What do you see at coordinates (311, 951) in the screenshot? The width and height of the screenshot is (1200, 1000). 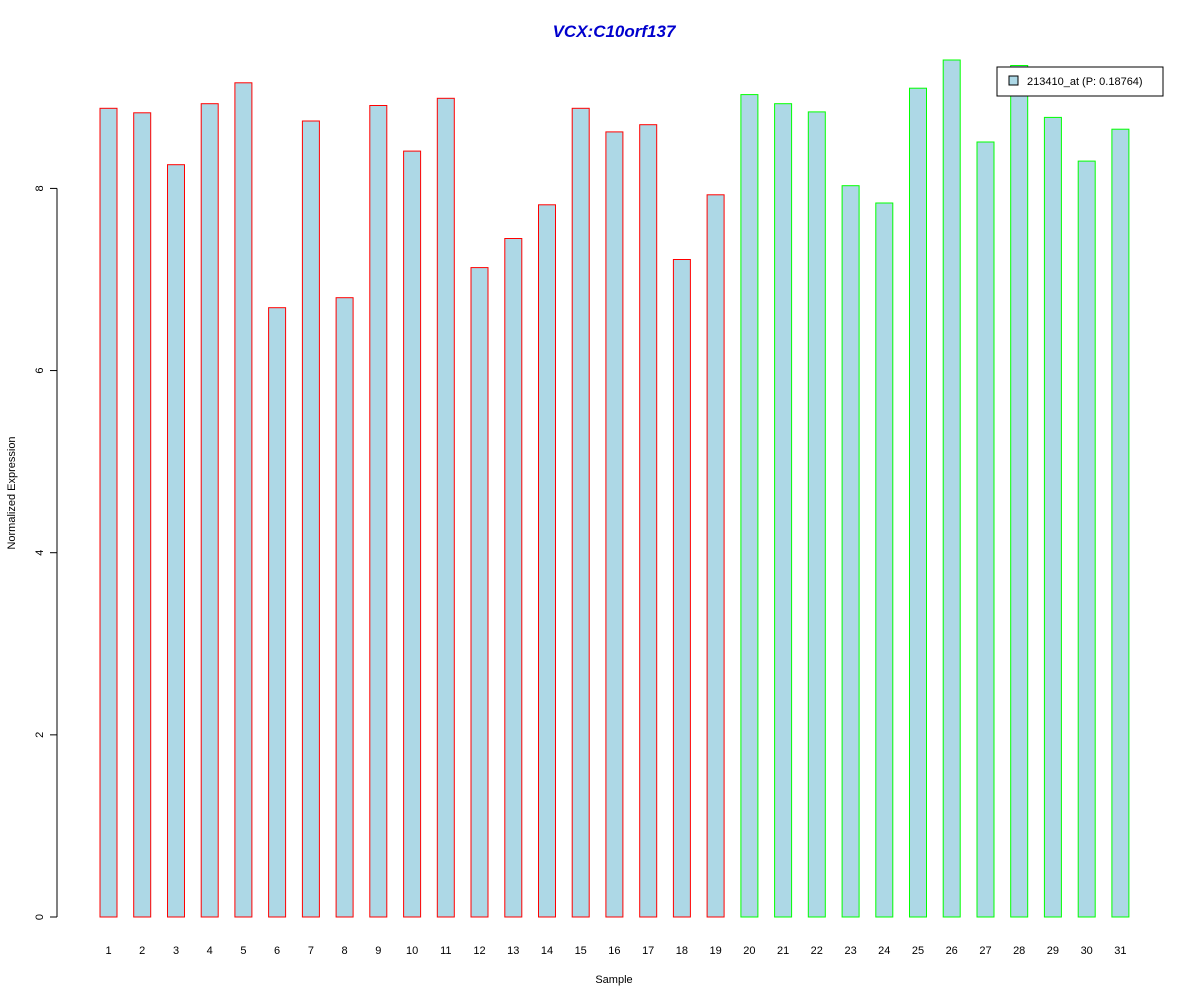 I see `x-tick-label: 7` at bounding box center [311, 951].